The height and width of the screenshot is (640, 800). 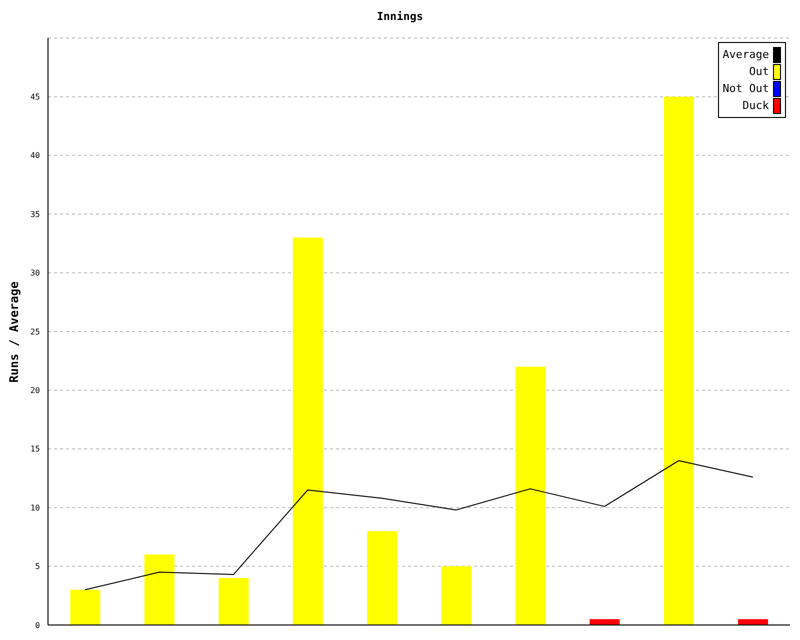 I want to click on y-tick-label: 15, so click(x=35, y=449).